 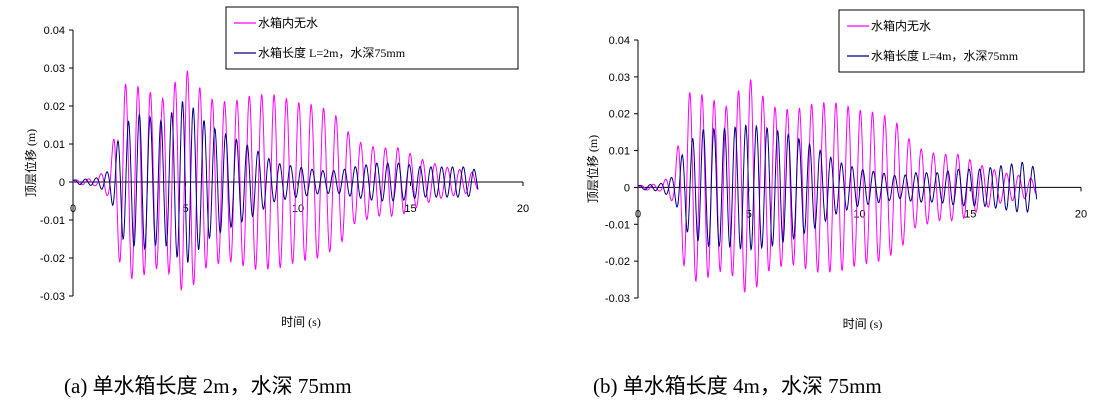 I want to click on caption-a: (a) 单水箱长度 2m，水深 75mm, so click(x=208, y=386).